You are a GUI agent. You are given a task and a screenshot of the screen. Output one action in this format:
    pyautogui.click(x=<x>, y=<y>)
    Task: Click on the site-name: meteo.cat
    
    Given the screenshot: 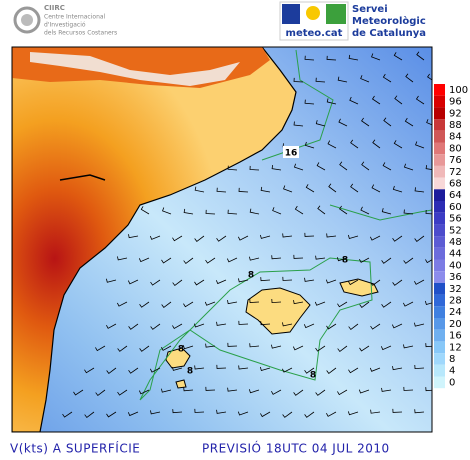 What is the action you would take?
    pyautogui.click(x=314, y=33)
    